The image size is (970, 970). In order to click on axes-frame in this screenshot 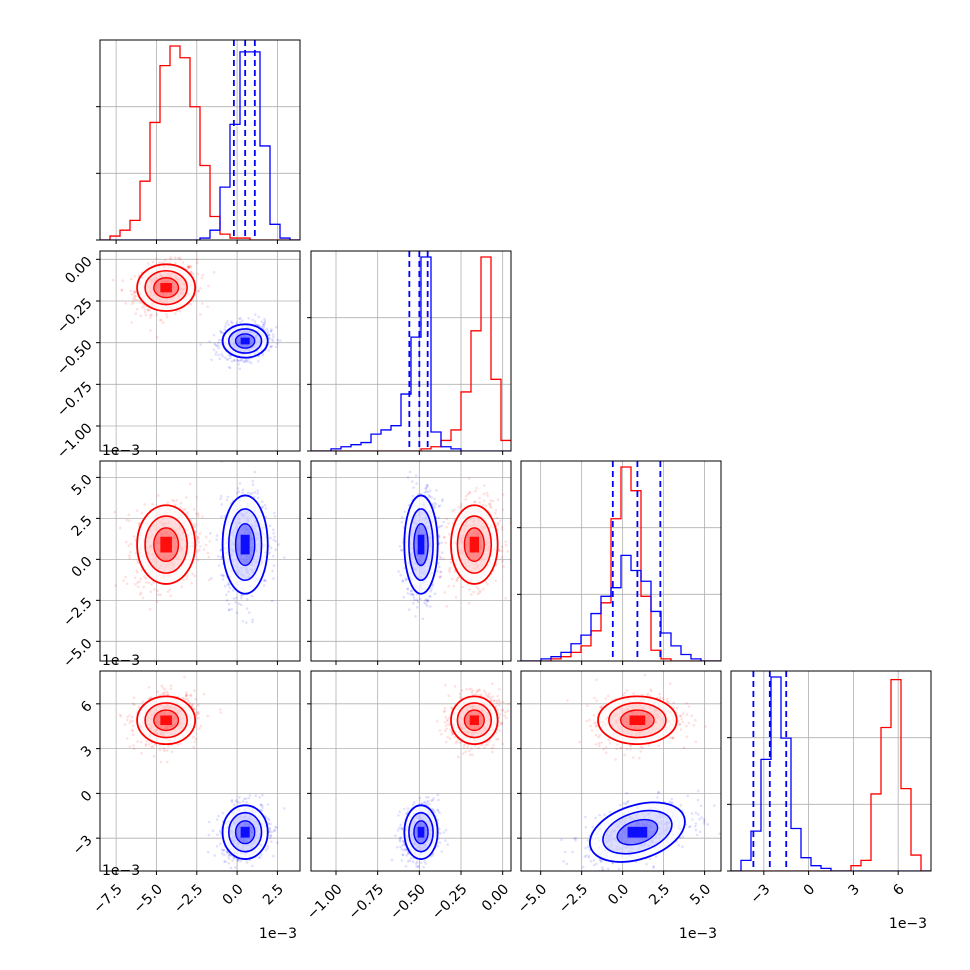, I will do `click(200, 561)`.